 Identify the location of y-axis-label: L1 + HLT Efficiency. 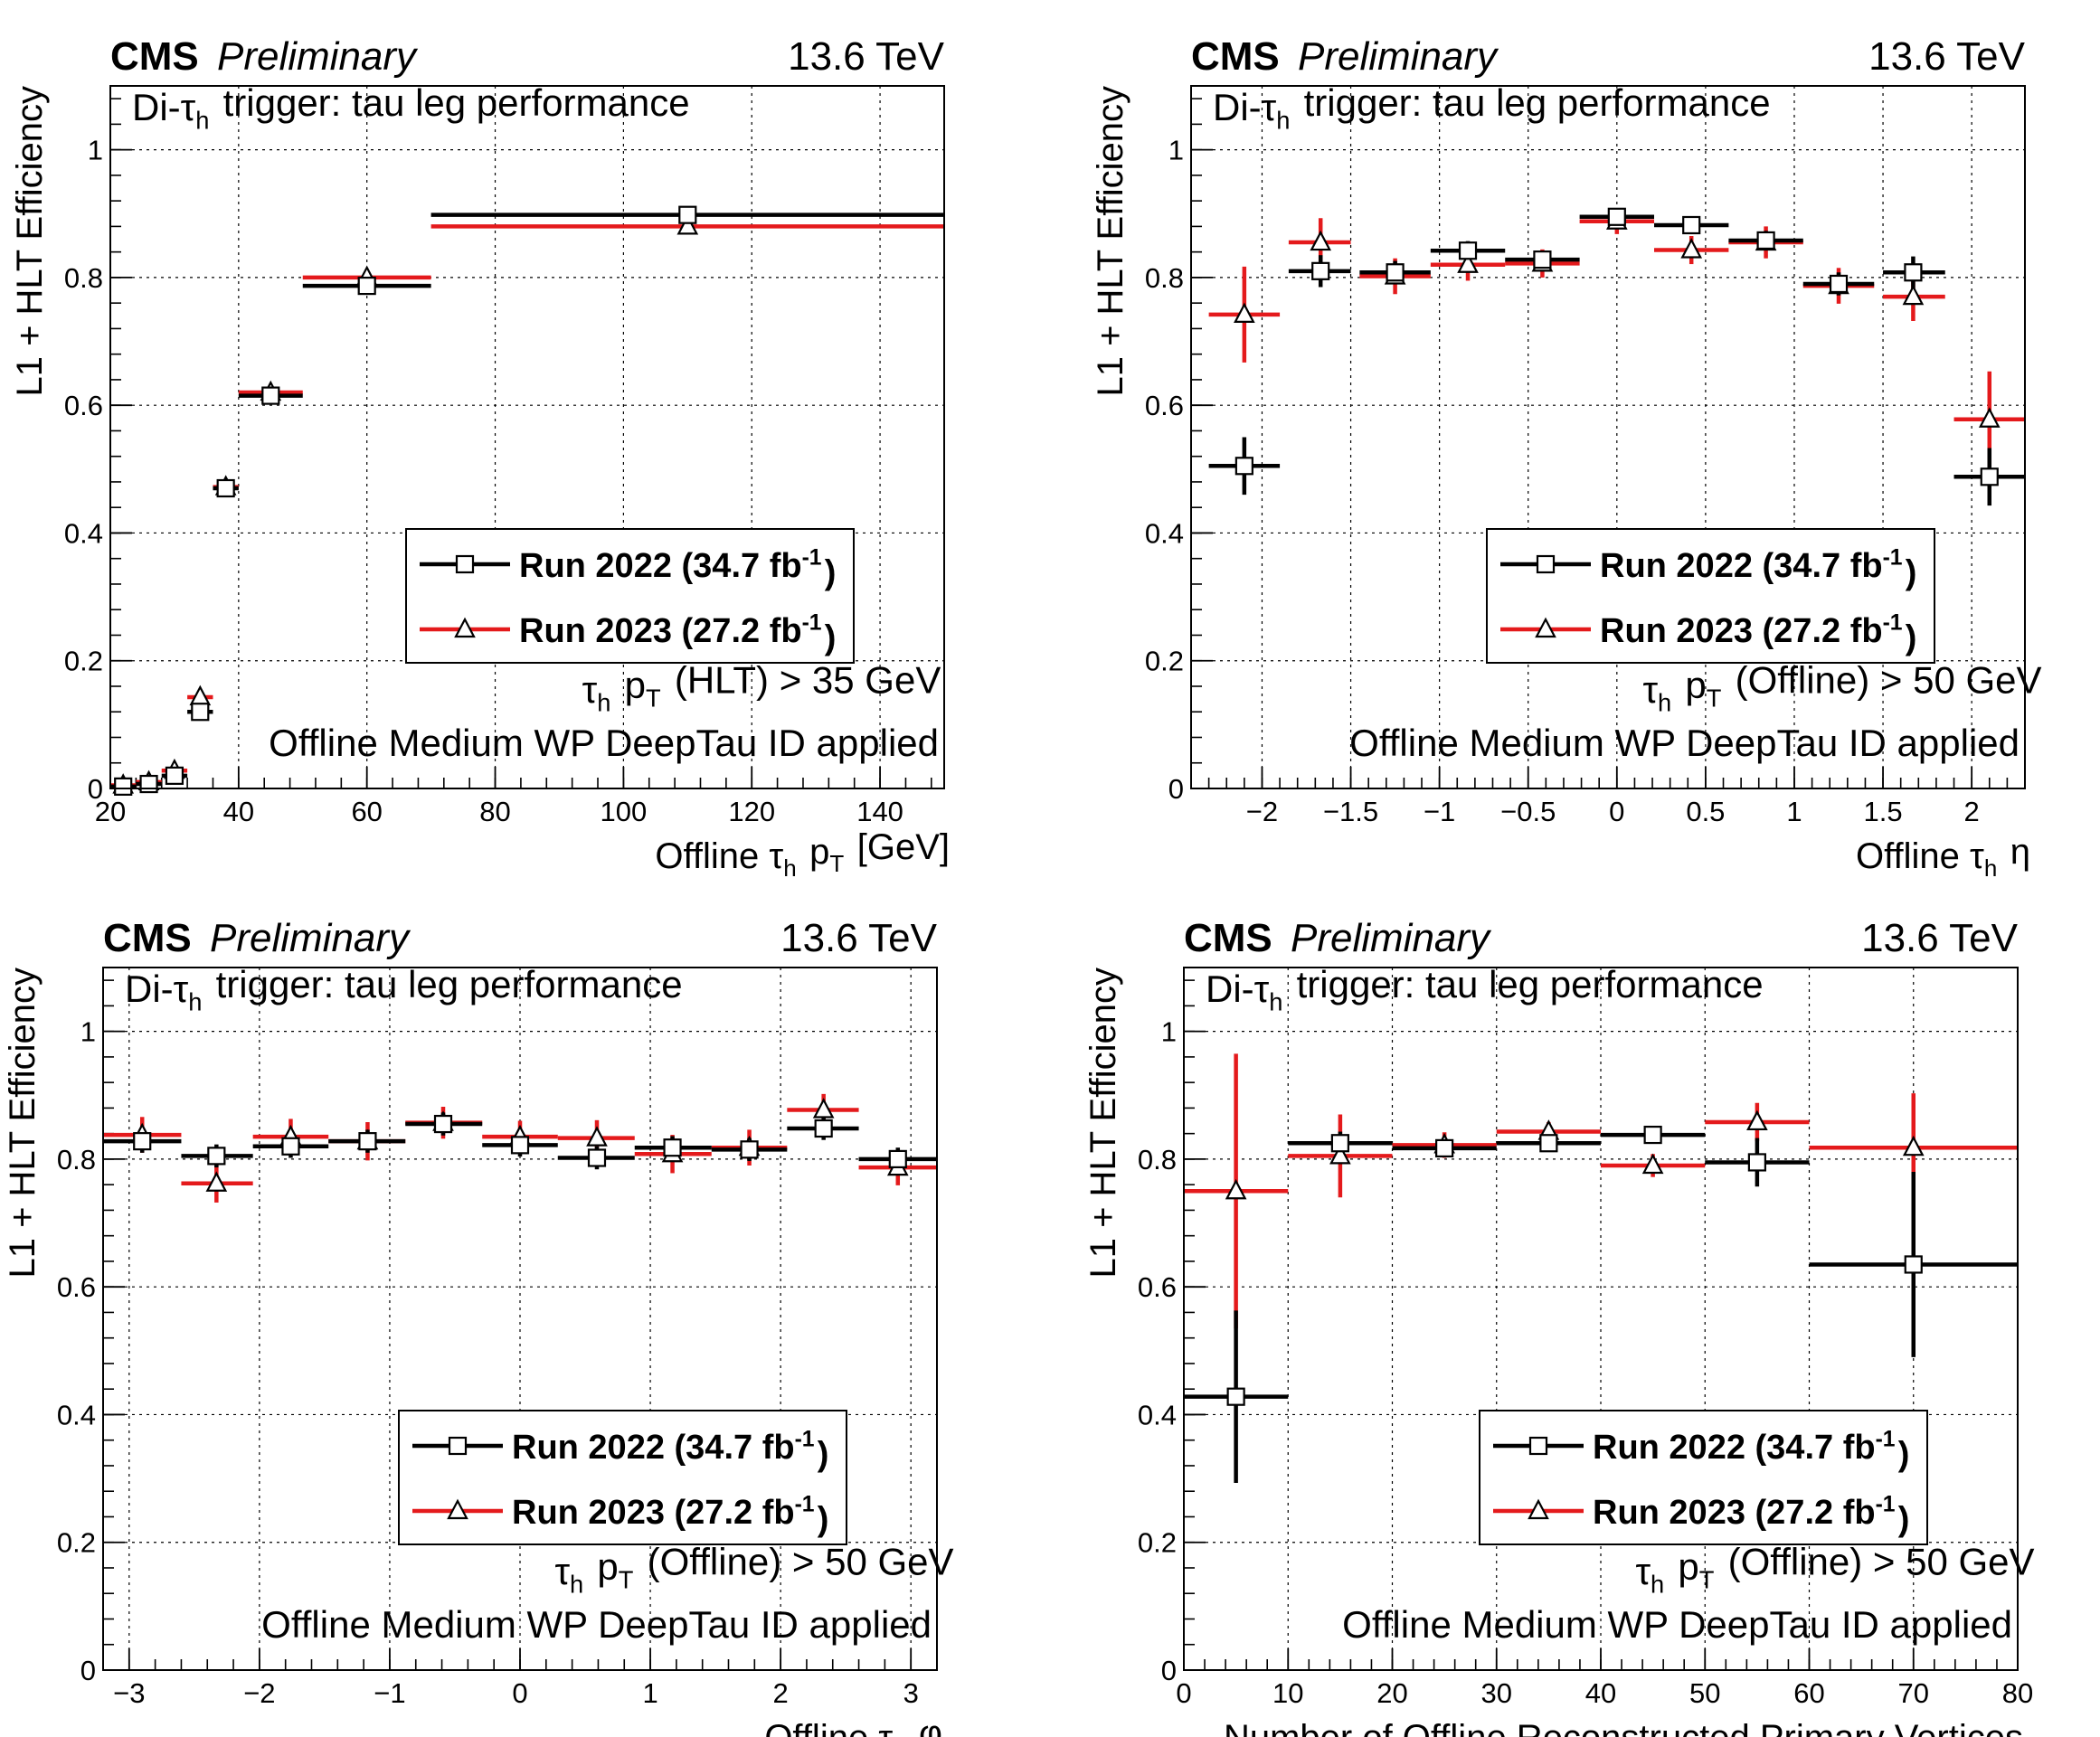
(23, 1124).